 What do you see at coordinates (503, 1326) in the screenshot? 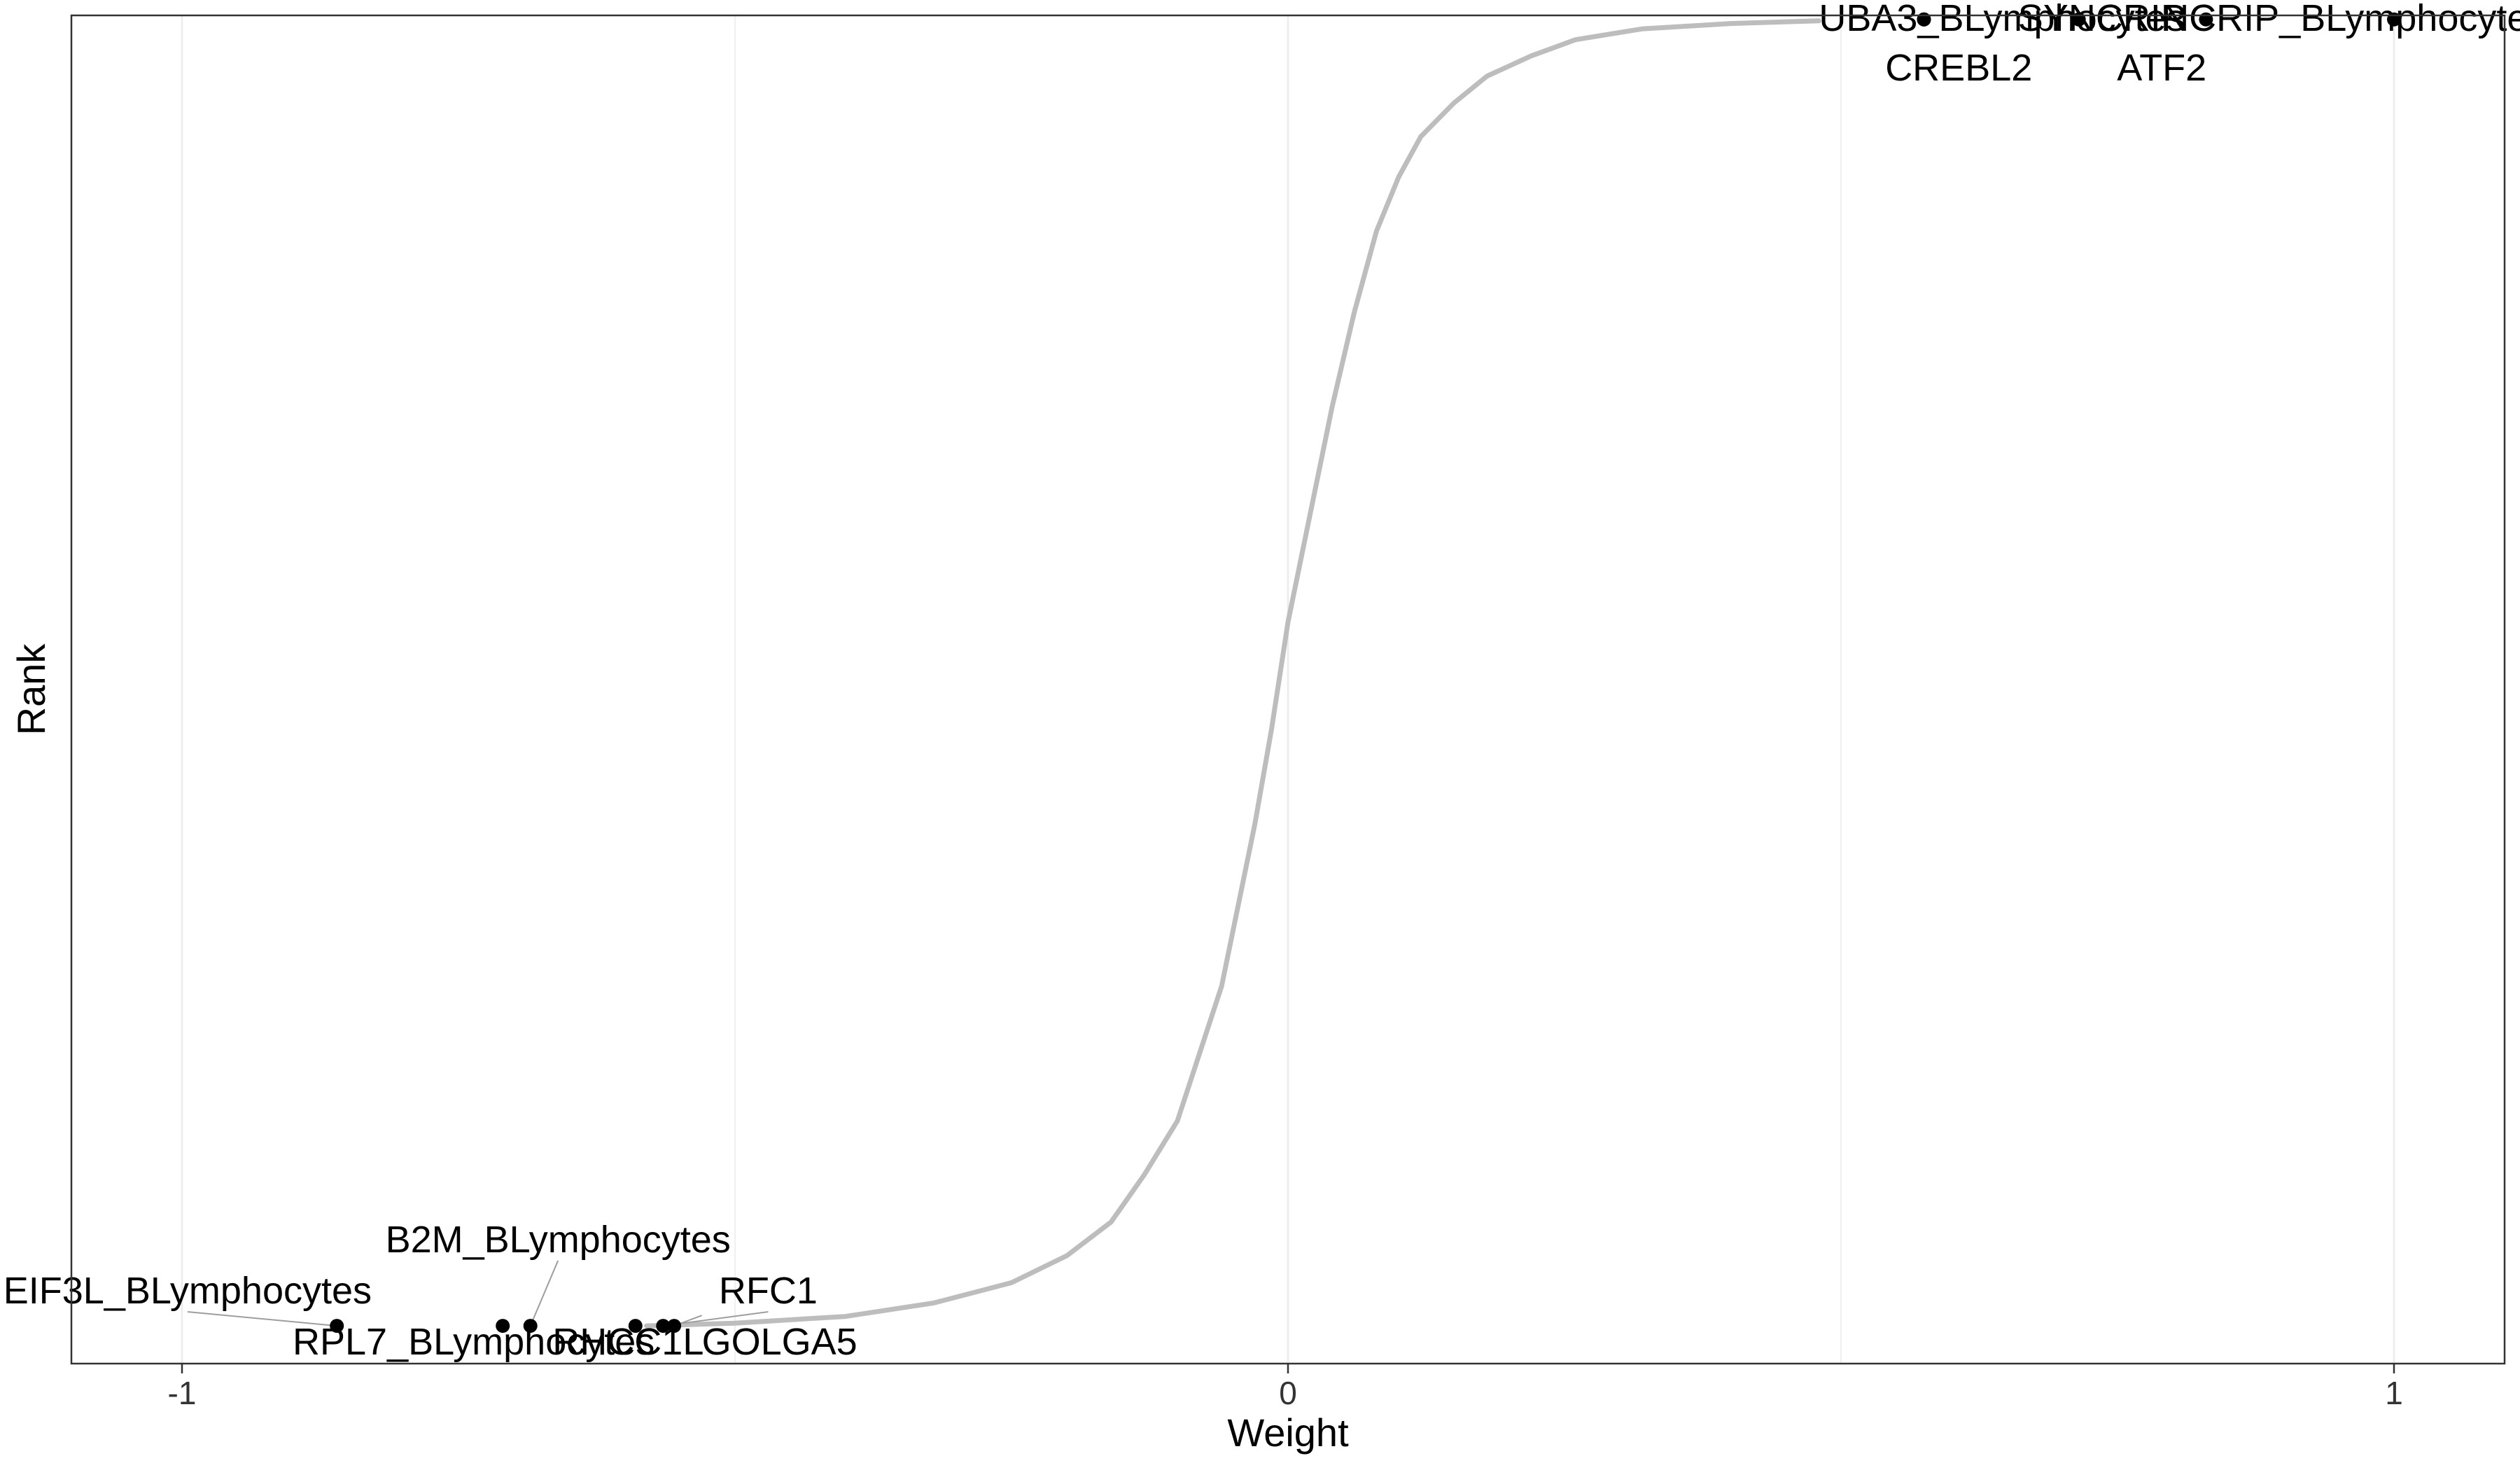
I see `point-rpl7-blymphocytes` at bounding box center [503, 1326].